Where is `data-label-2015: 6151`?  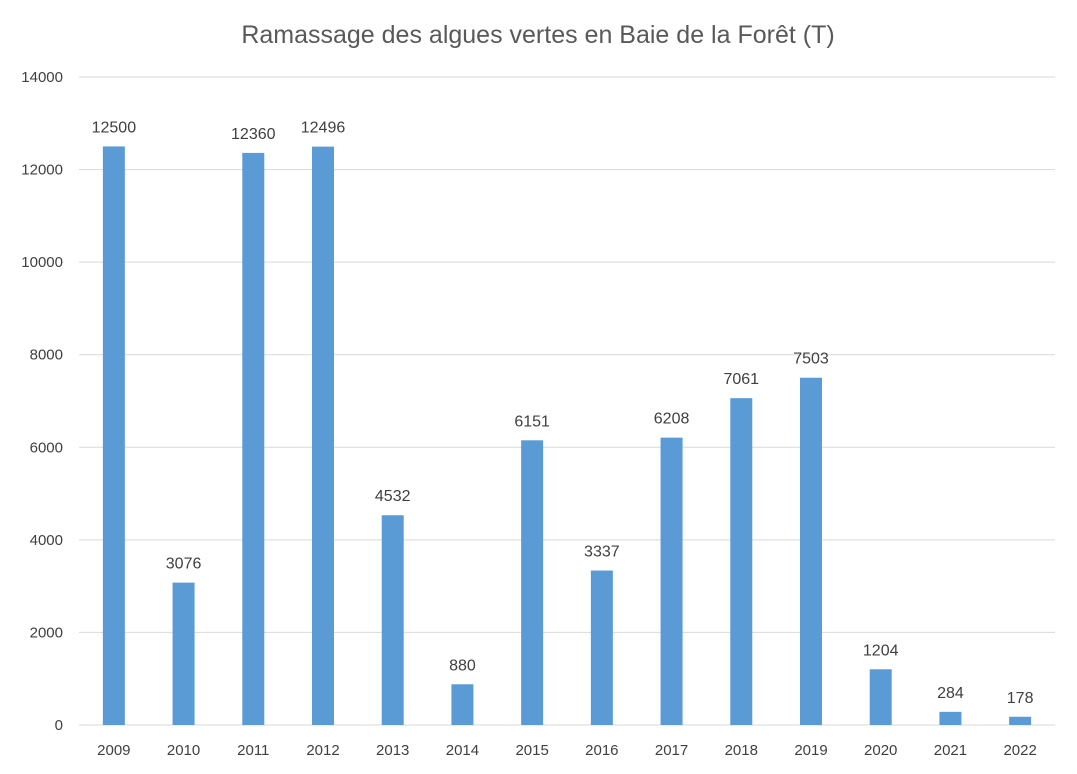
data-label-2015: 6151 is located at coordinates (532, 421).